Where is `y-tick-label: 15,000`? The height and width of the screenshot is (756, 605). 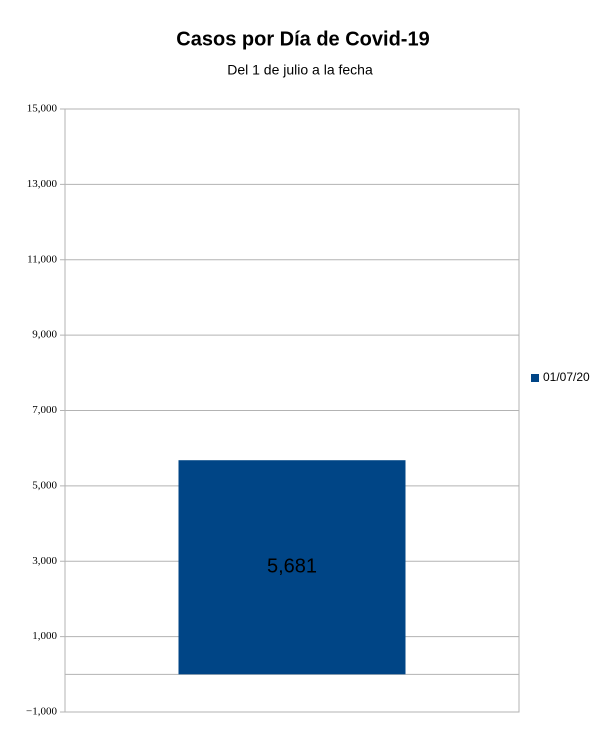
y-tick-label: 15,000 is located at coordinates (42, 109).